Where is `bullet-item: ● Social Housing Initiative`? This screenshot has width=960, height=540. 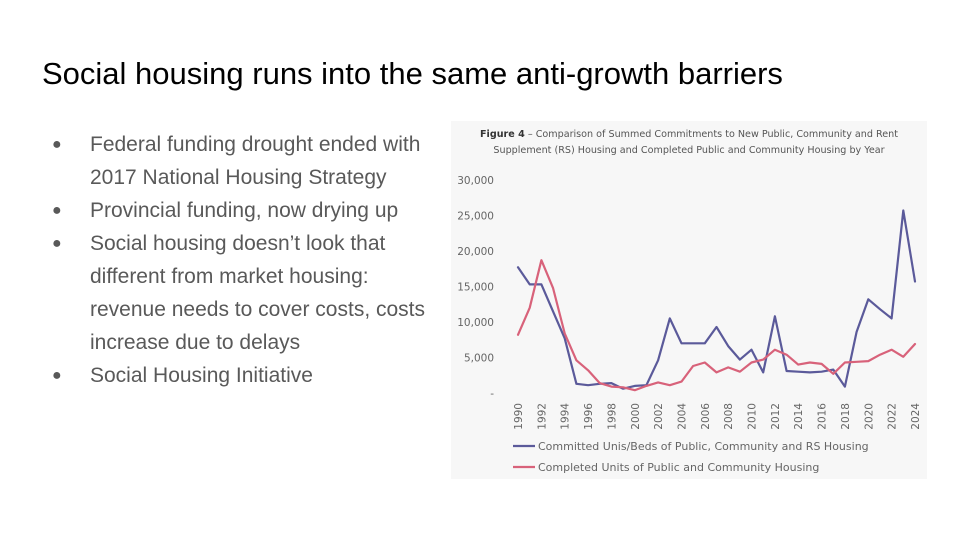 bullet-item: ● Social Housing Initiative is located at coordinates (244, 375).